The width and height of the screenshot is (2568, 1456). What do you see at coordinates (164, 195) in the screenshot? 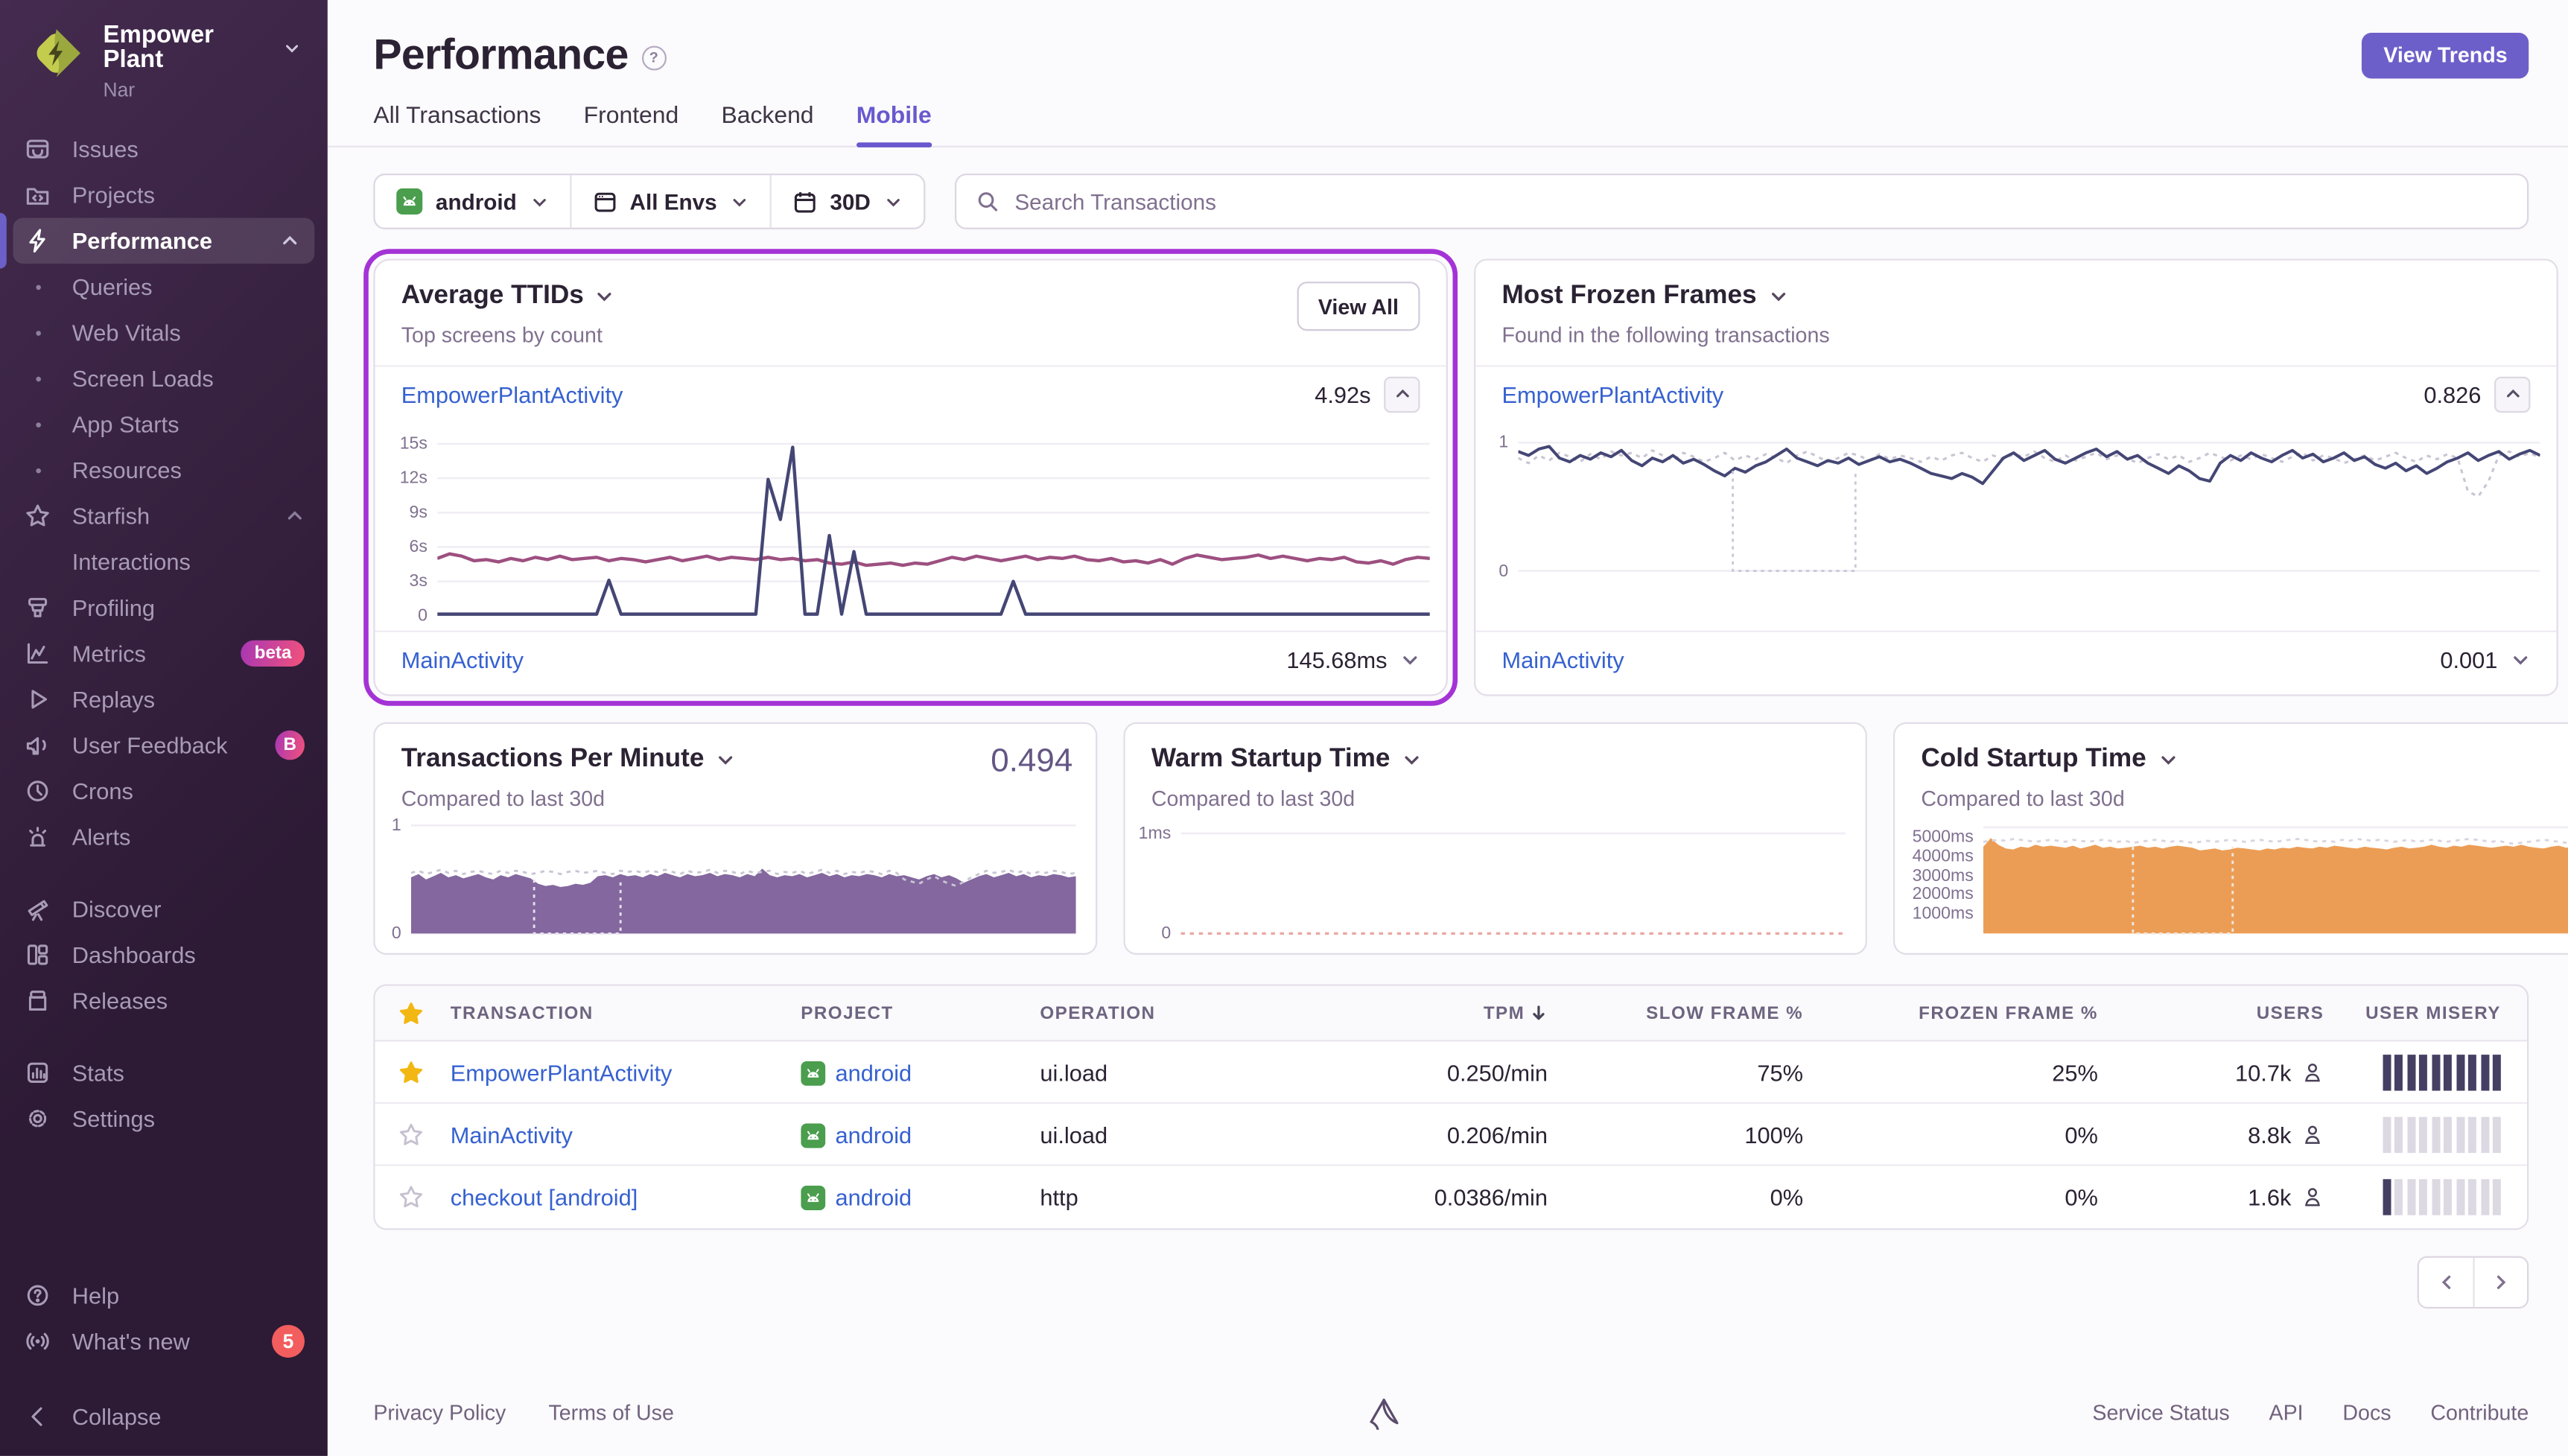
I see `sidebar-item-projects: Projects` at bounding box center [164, 195].